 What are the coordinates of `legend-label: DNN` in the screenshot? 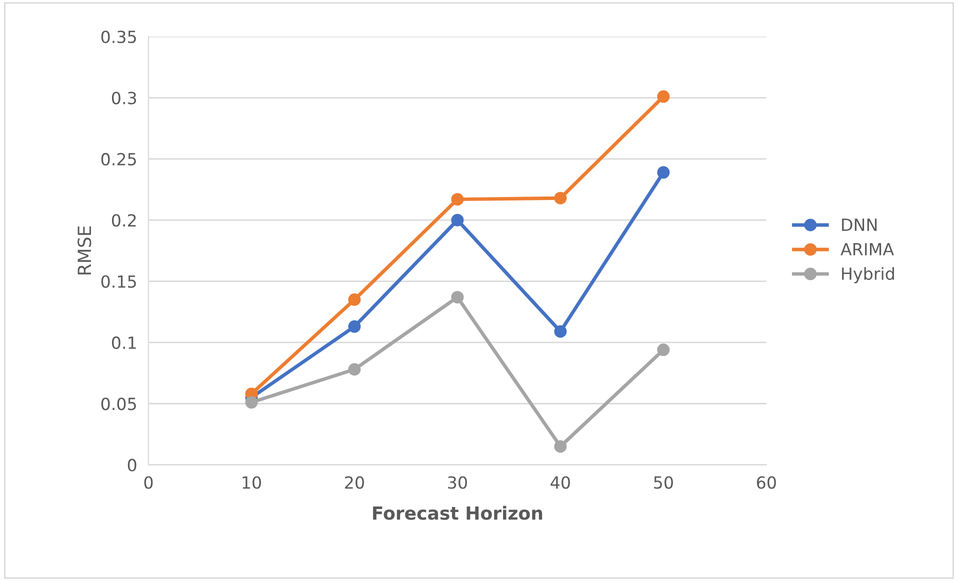 It's located at (859, 224).